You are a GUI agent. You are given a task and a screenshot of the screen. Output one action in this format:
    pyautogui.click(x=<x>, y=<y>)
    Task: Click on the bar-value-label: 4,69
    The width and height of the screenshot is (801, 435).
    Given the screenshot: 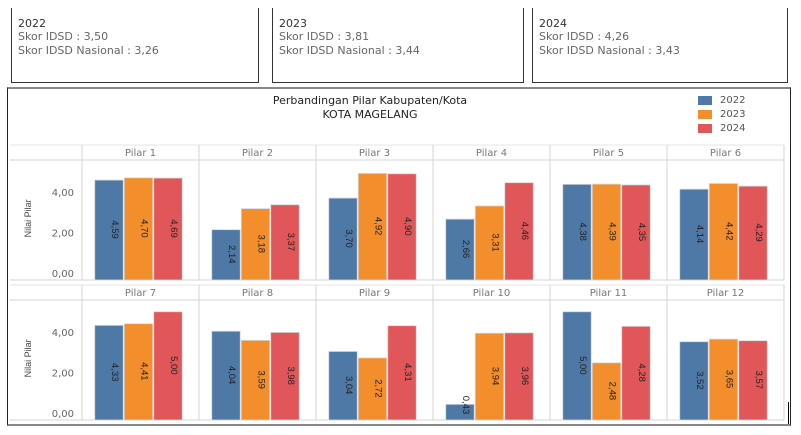 What is the action you would take?
    pyautogui.click(x=173, y=228)
    